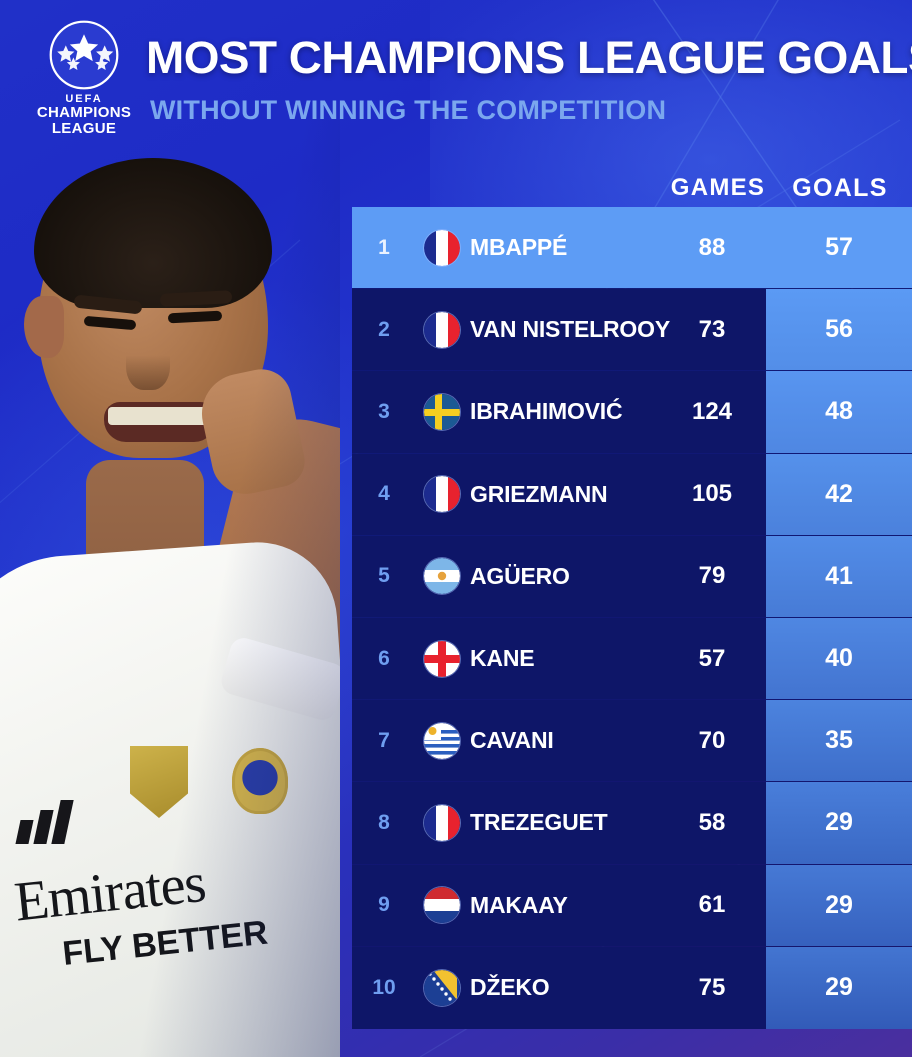  What do you see at coordinates (512, 740) in the screenshot?
I see `row-player-name: CAVANI` at bounding box center [512, 740].